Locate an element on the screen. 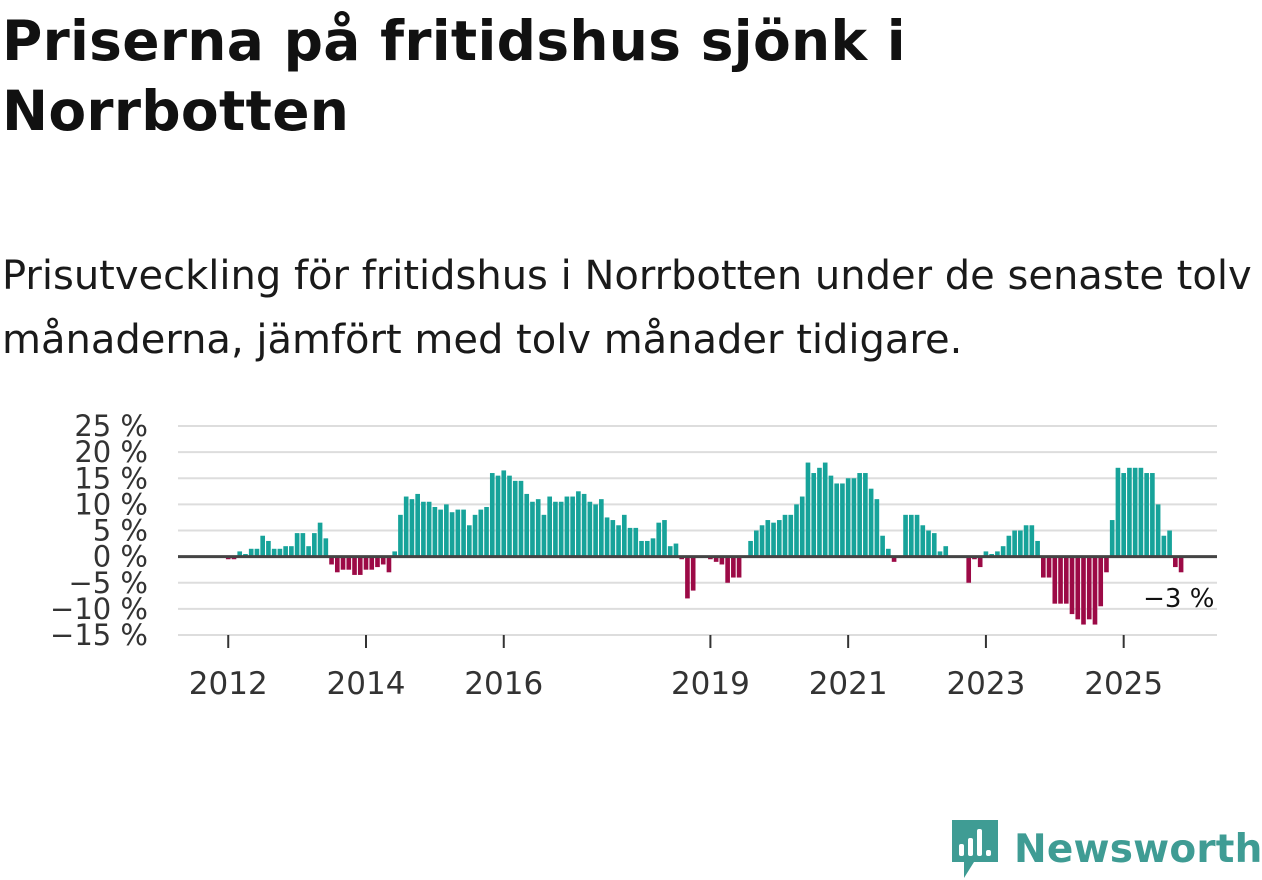 Image resolution: width=1262 pixels, height=880 pixels. x-tick-label: 2014 is located at coordinates (366, 684).